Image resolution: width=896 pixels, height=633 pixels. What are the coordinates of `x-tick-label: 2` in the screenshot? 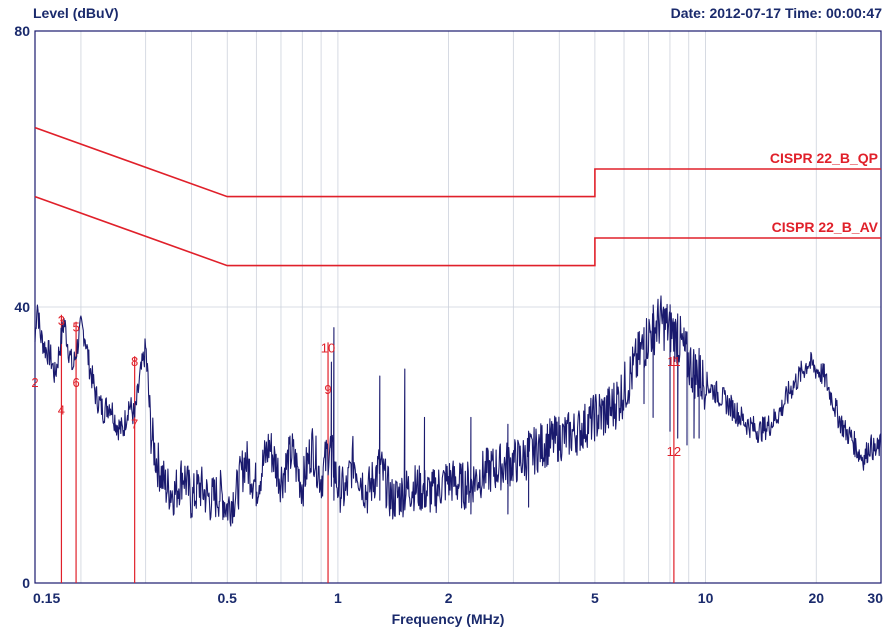 It's located at (449, 598).